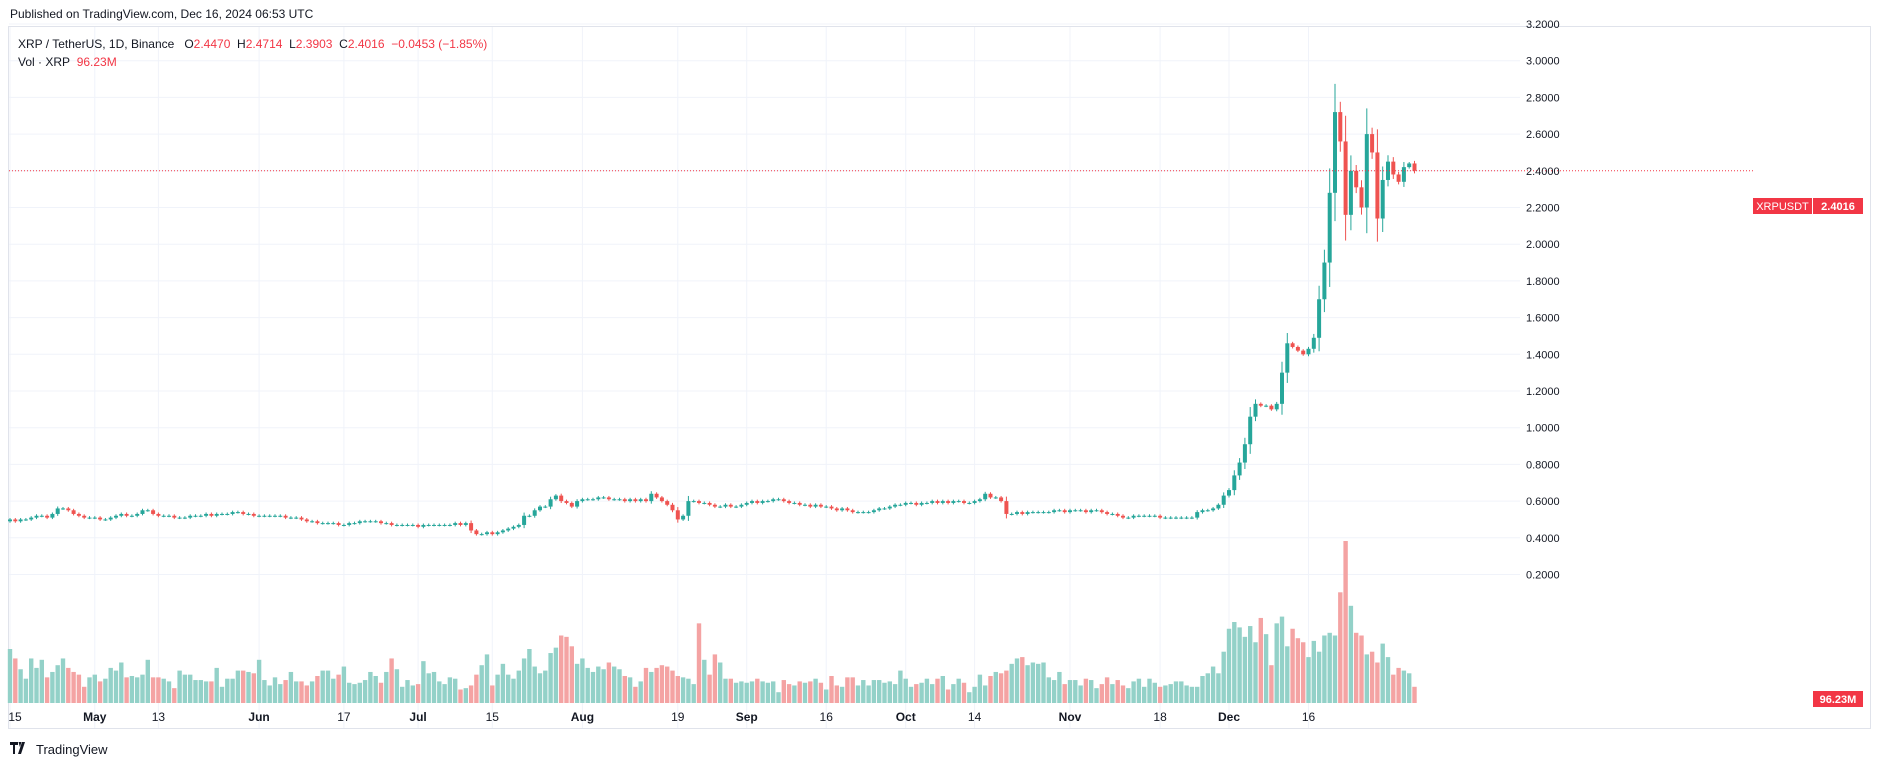  I want to click on y-tick-label: 1.0000, so click(1543, 429).